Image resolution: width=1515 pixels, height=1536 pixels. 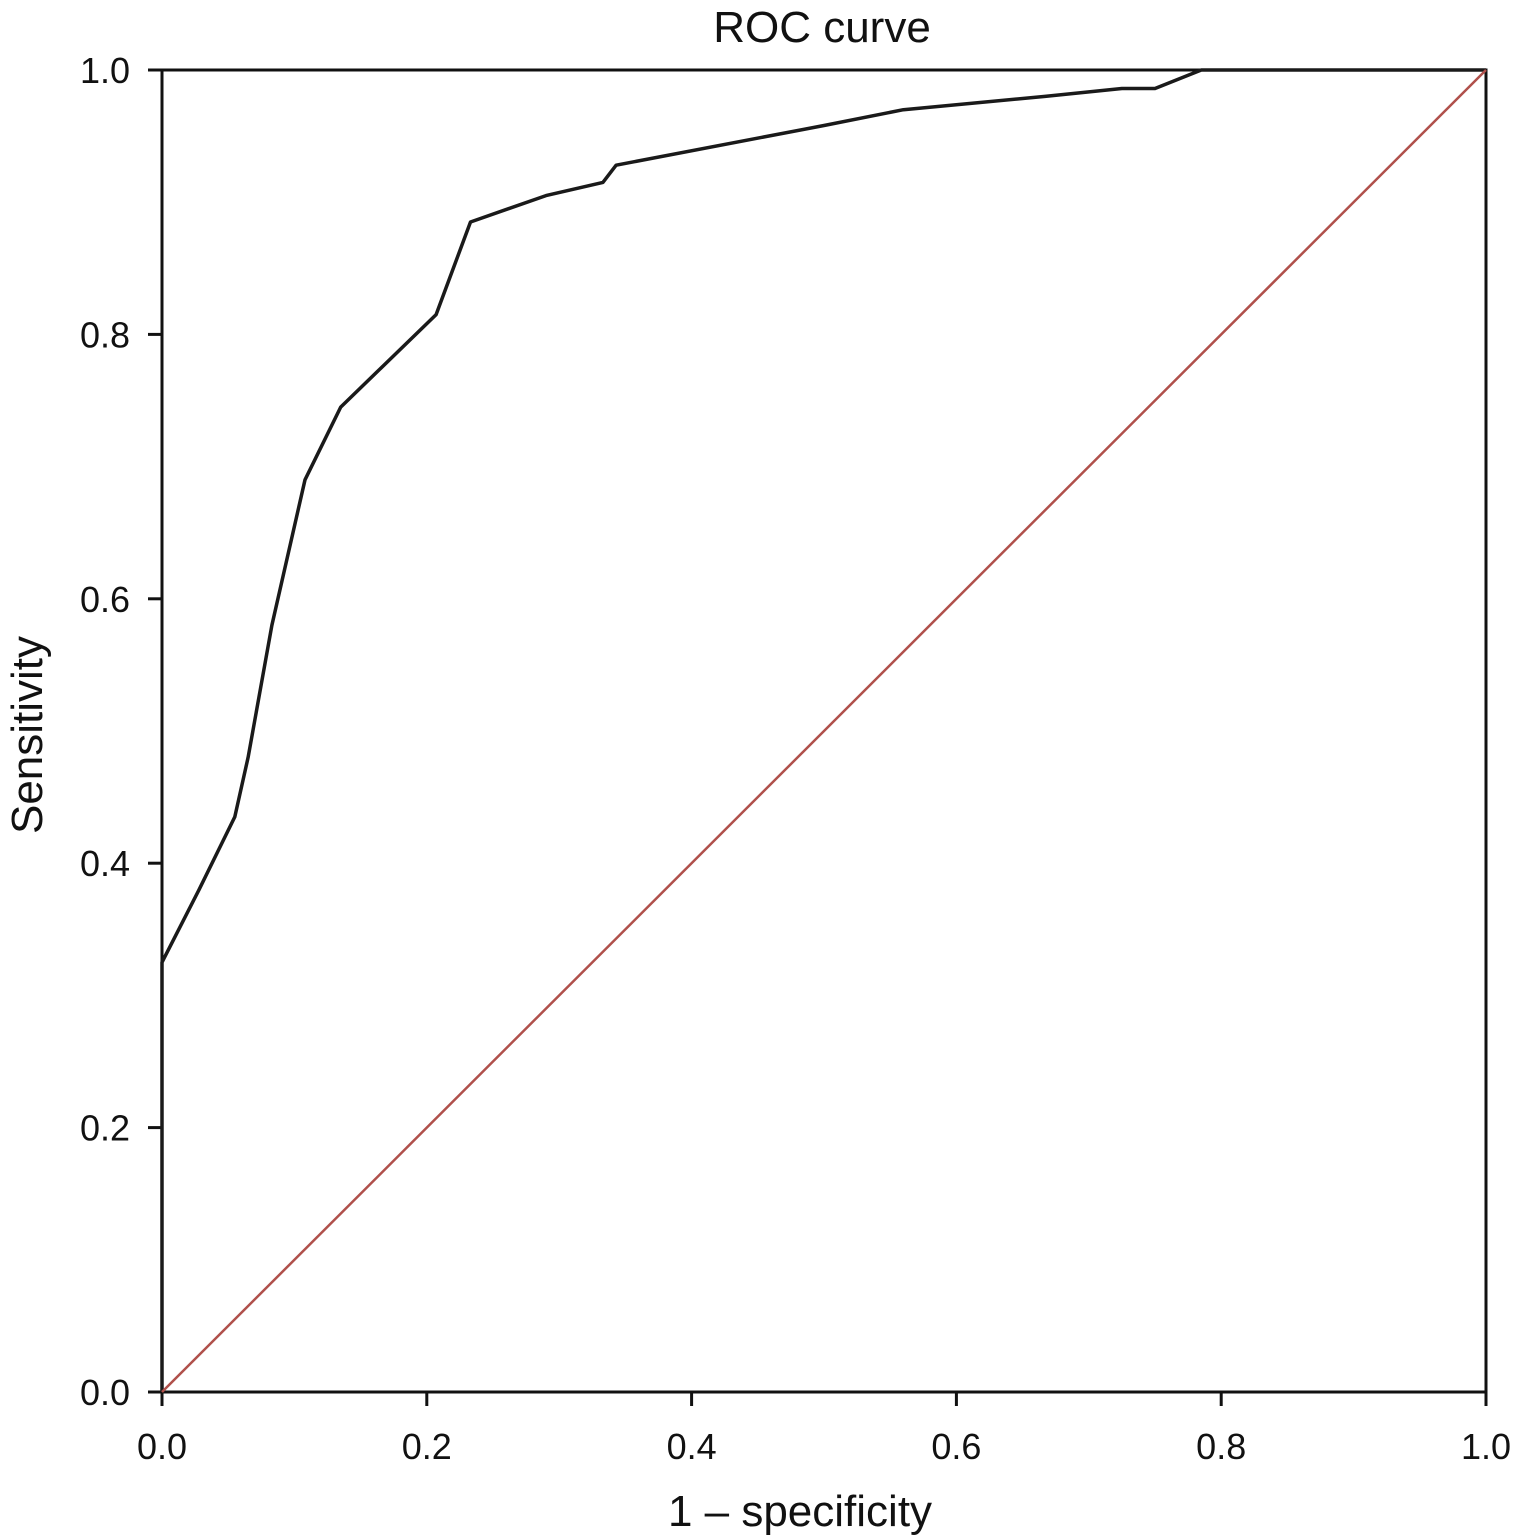 I want to click on x-tick-label: 0.0, so click(x=162, y=1446).